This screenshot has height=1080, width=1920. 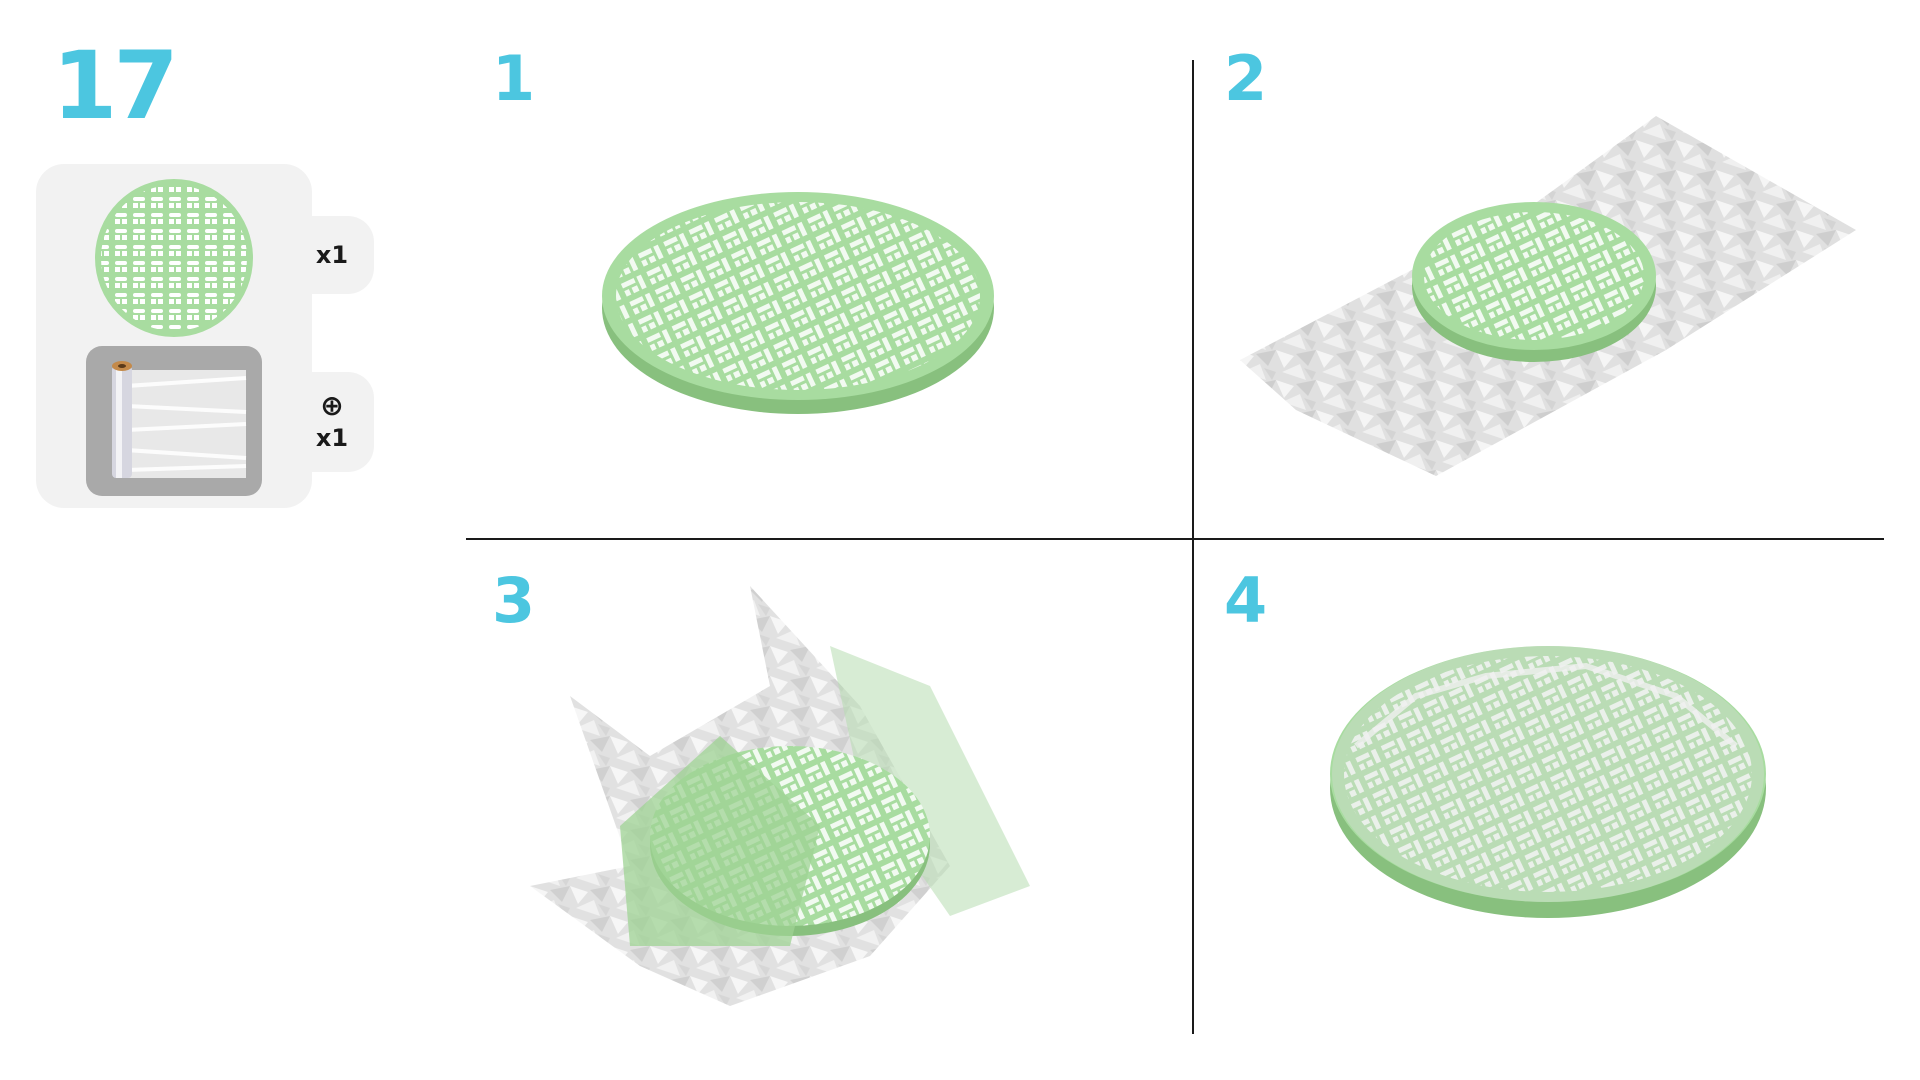 I want to click on plastic-wrap-thumbnail, so click(x=174, y=421).